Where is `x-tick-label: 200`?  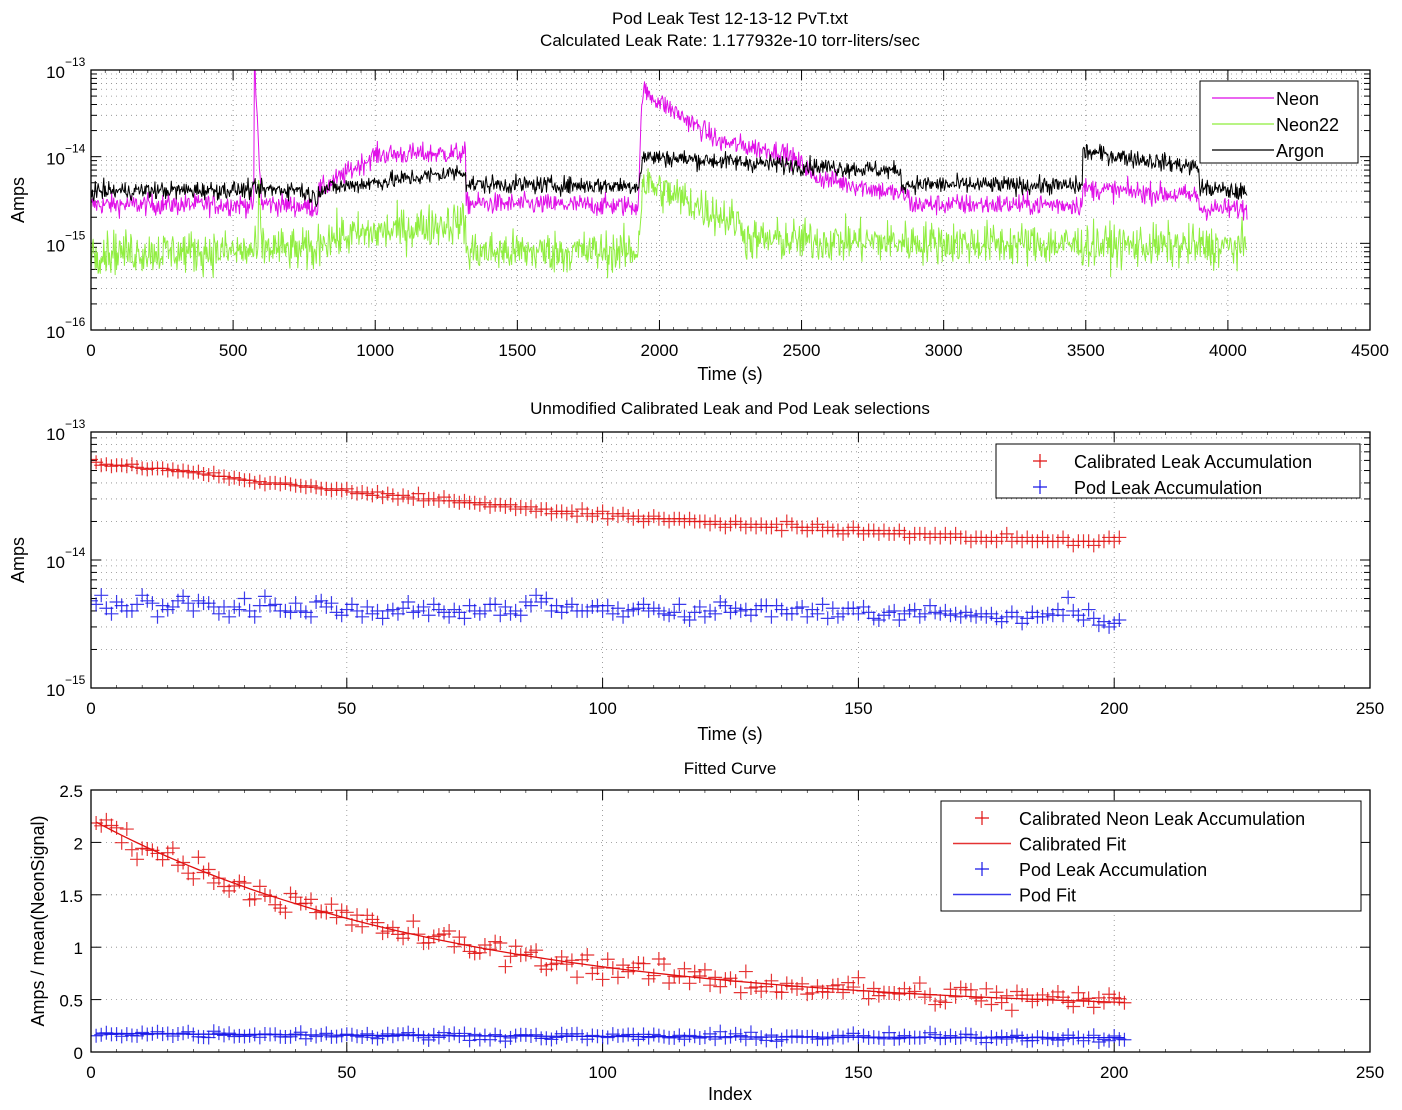
x-tick-label: 200 is located at coordinates (1114, 1072).